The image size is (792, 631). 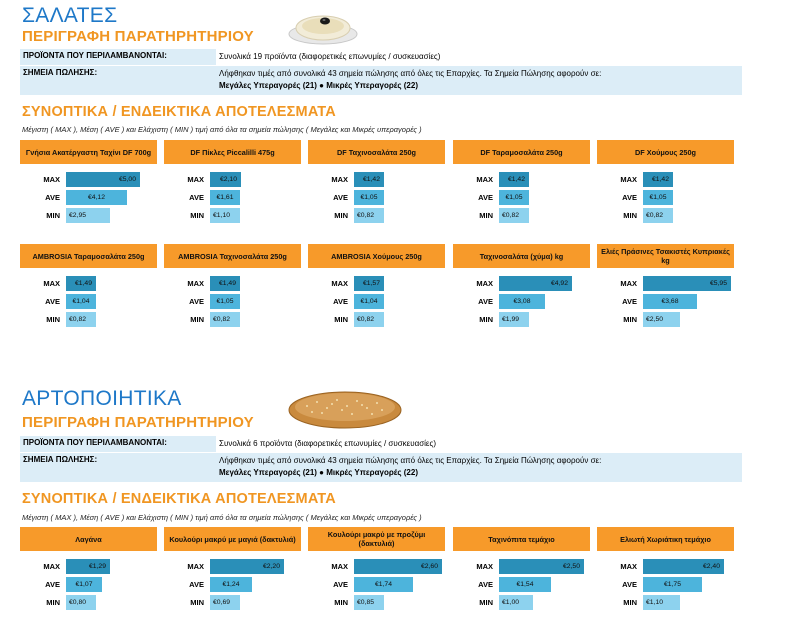 What do you see at coordinates (516, 602) in the screenshot?
I see `price-bar-min: €1,00` at bounding box center [516, 602].